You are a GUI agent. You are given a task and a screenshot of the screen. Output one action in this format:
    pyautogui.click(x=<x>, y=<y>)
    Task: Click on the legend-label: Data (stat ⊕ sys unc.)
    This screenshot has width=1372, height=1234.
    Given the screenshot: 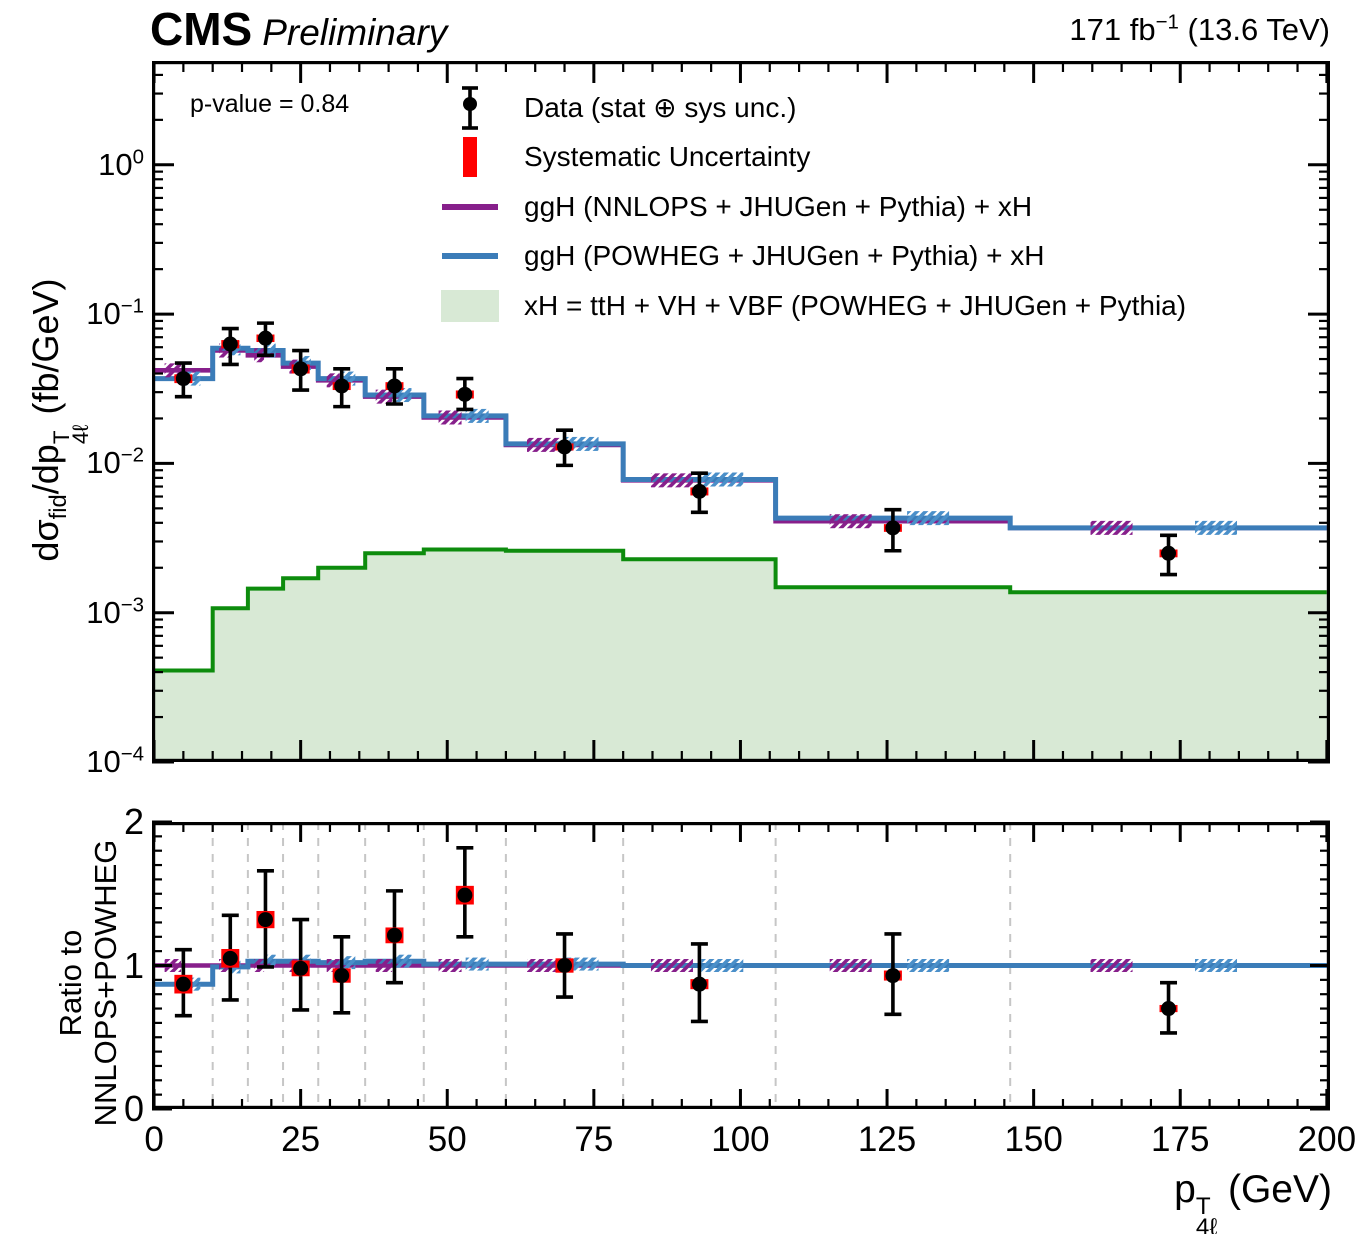 What is the action you would take?
    pyautogui.click(x=660, y=108)
    